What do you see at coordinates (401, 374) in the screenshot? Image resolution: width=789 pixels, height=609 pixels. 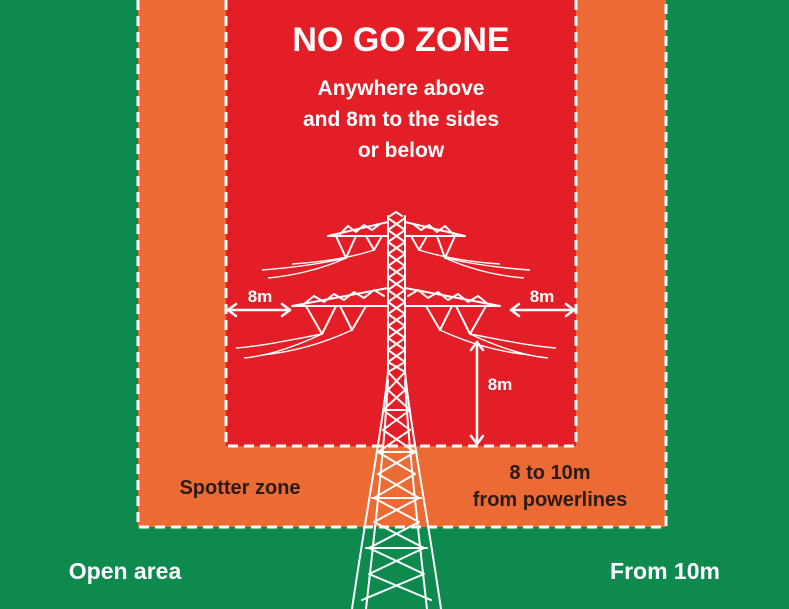 I see `measurement-arrows` at bounding box center [401, 374].